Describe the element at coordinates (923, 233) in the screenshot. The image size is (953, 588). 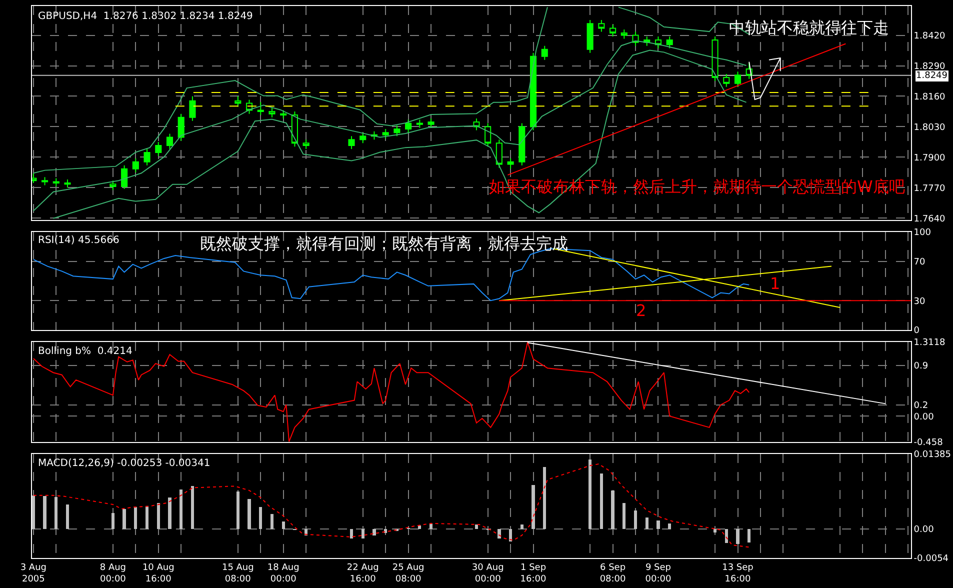
I see `y-tick-label: 100` at that location.